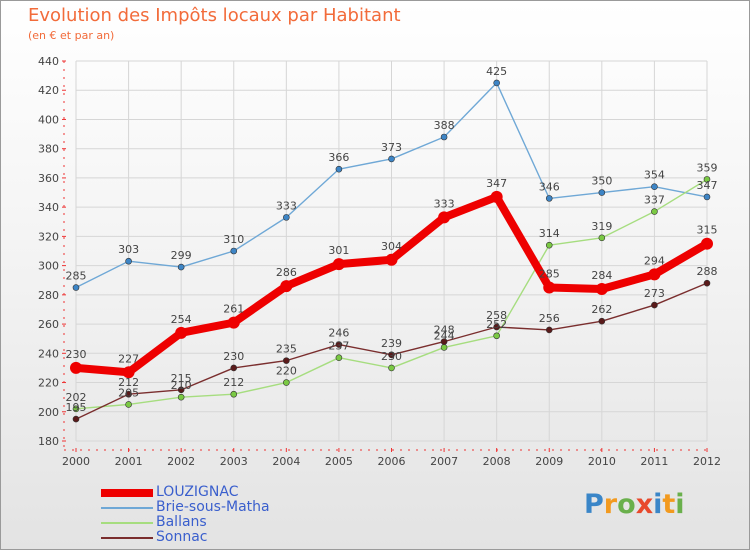 Image resolution: width=750 pixels, height=550 pixels. I want to click on y-tick-label: 380, so click(48, 149).